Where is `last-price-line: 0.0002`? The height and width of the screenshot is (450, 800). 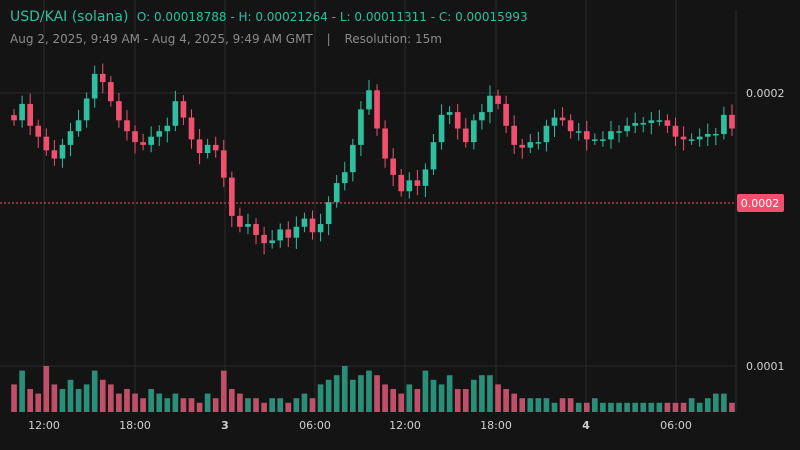 last-price-line: 0.0002 is located at coordinates (392, 203).